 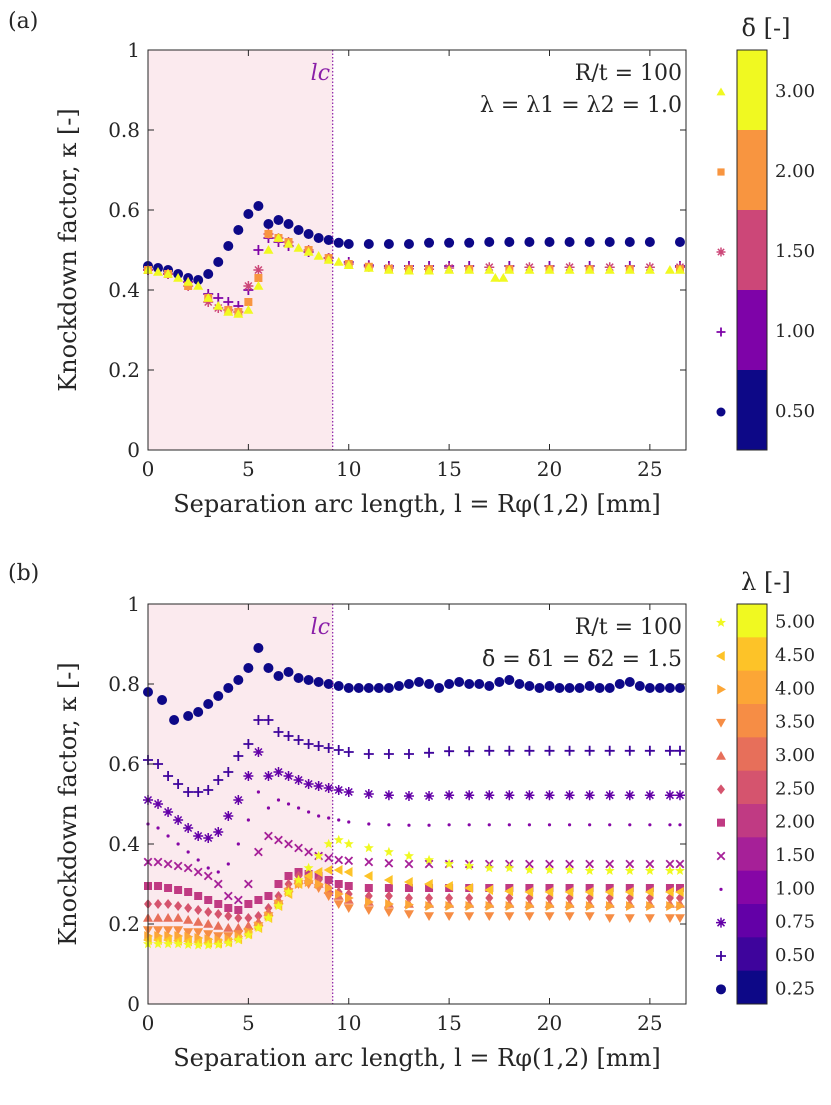 What do you see at coordinates (795, 622) in the screenshot?
I see `colorbar-label: 5.00` at bounding box center [795, 622].